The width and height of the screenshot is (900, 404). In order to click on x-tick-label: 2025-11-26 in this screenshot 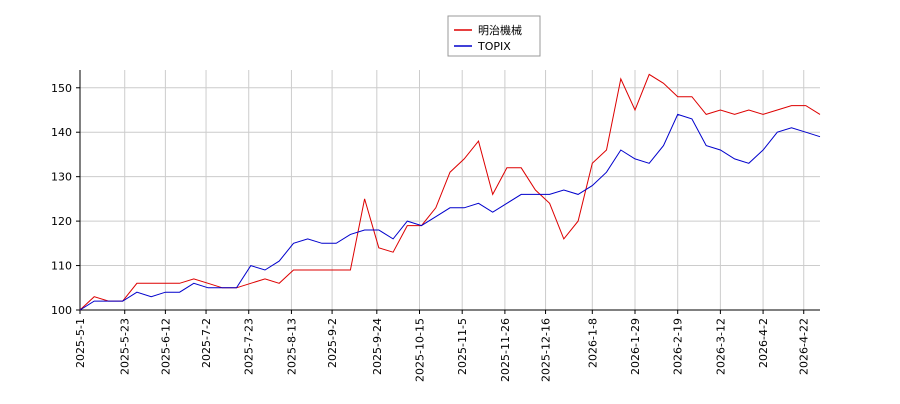, I will do `click(505, 350)`.